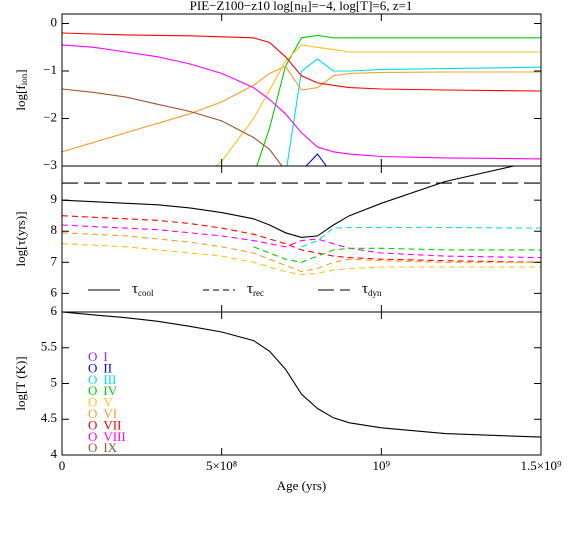 This screenshot has width=571, height=536. What do you see at coordinates (110, 447) in the screenshot?
I see `ion-stage: IX` at bounding box center [110, 447].